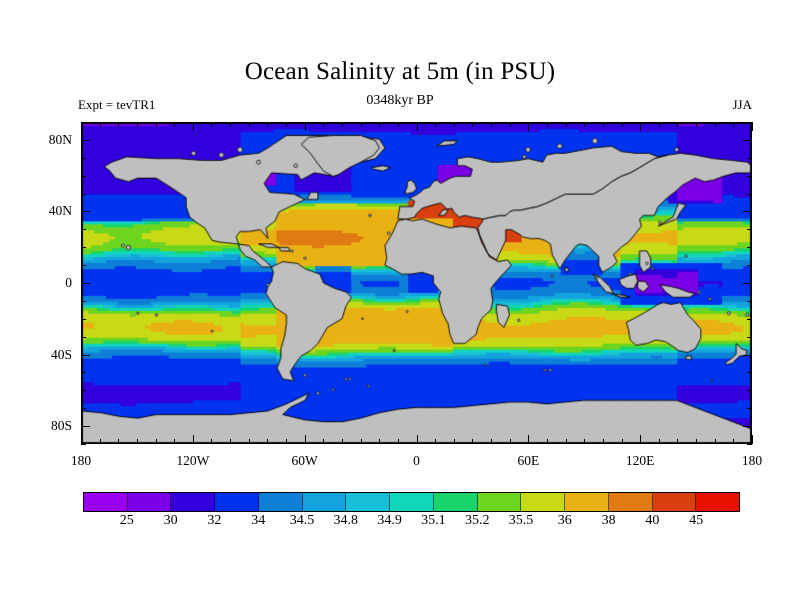  What do you see at coordinates (742, 104) in the screenshot?
I see `season-label: JJA` at bounding box center [742, 104].